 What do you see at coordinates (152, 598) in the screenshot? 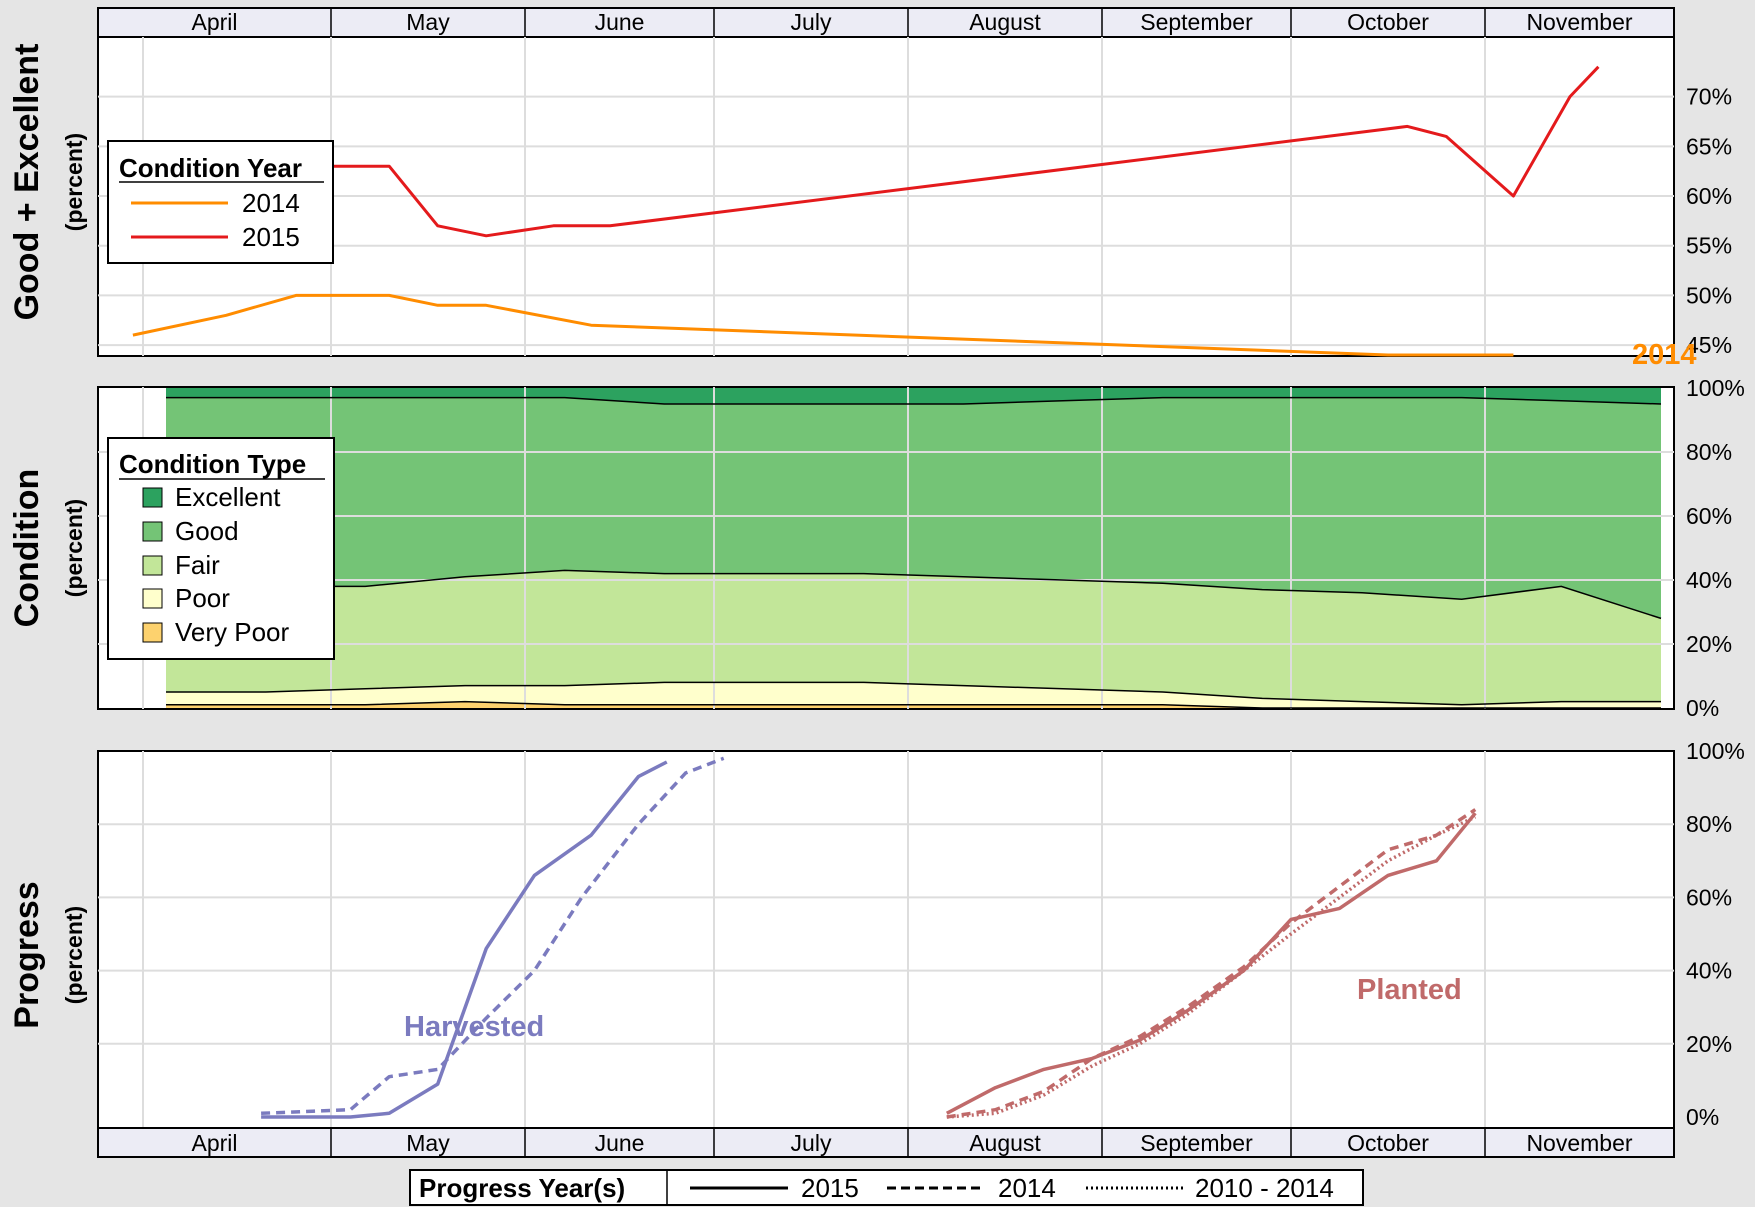
I see `legend-swatch-poor` at bounding box center [152, 598].